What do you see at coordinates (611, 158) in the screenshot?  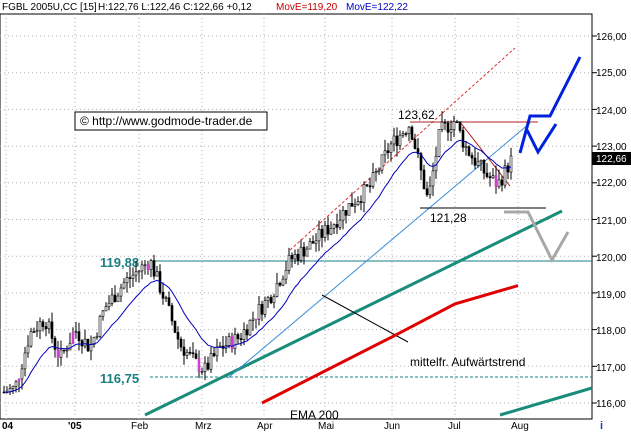 I see `last-price-marker` at bounding box center [611, 158].